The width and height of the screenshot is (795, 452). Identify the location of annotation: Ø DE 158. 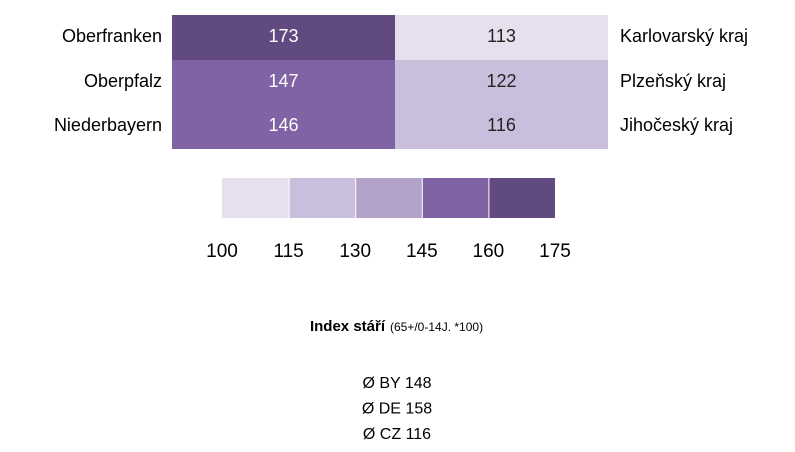
(397, 409).